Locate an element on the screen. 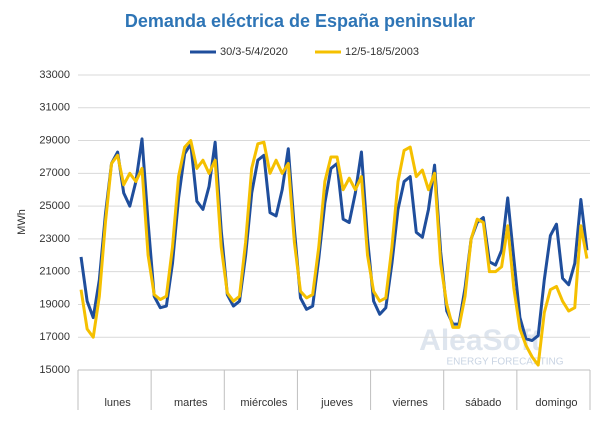  y-tick-label: 25000 is located at coordinates (54, 206).